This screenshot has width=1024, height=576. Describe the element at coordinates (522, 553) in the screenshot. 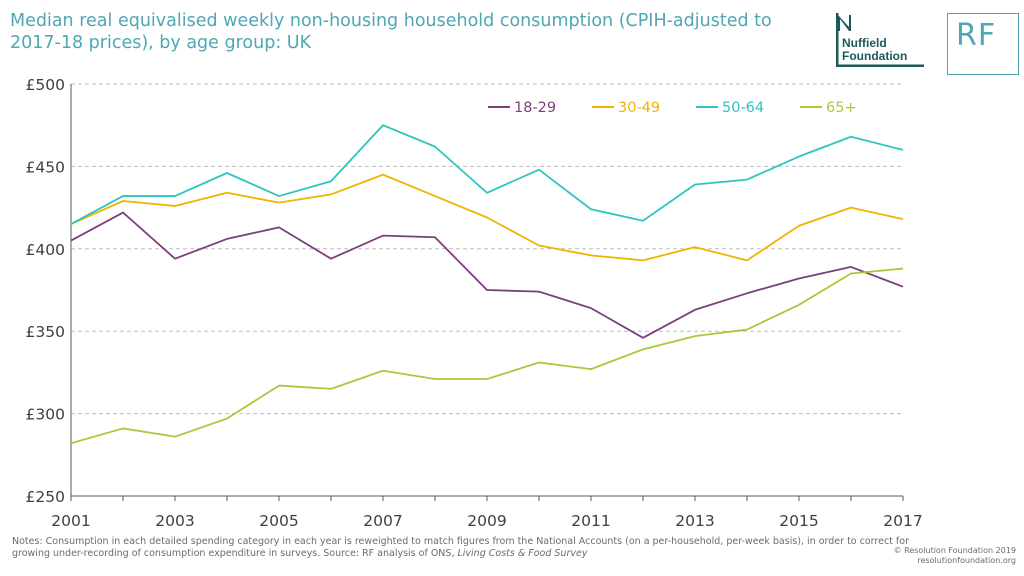

I see `notes-source: Living Costs & Food Survey` at that location.